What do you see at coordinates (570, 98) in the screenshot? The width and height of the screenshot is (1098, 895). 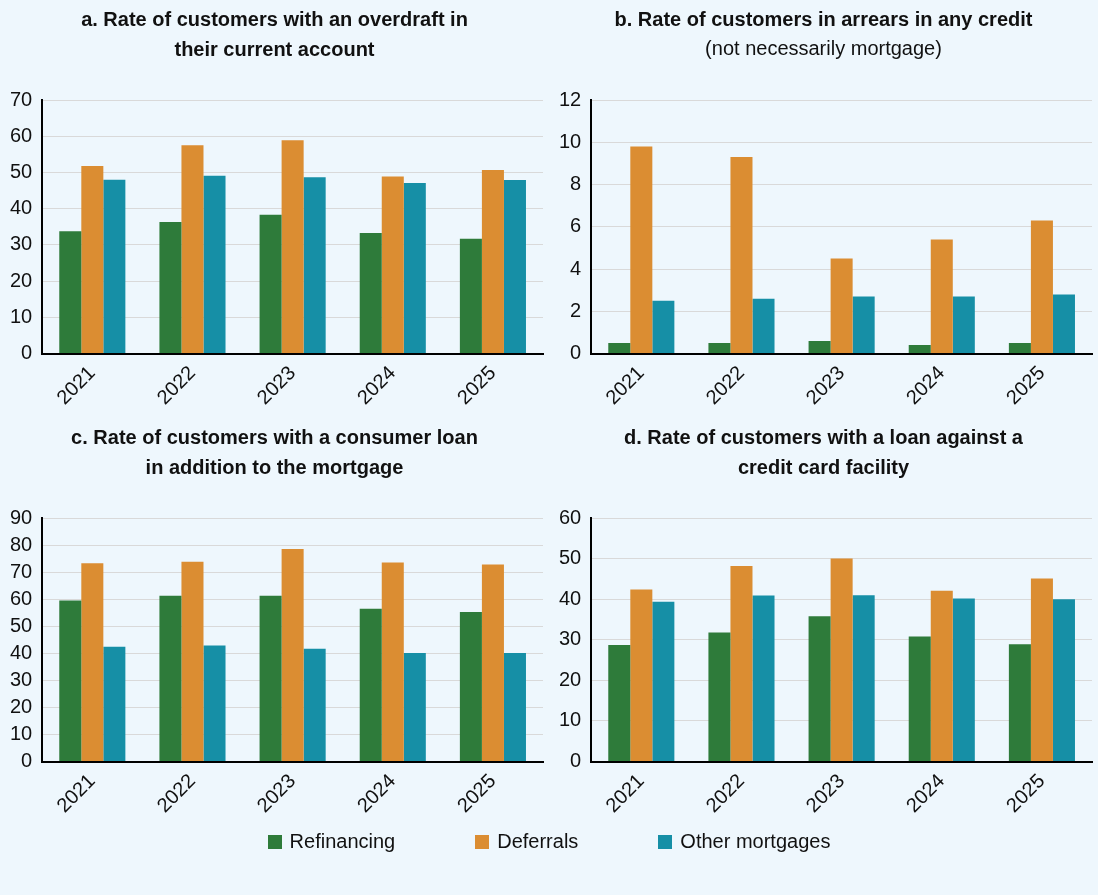 I see `y-tick-label: 12` at bounding box center [570, 98].